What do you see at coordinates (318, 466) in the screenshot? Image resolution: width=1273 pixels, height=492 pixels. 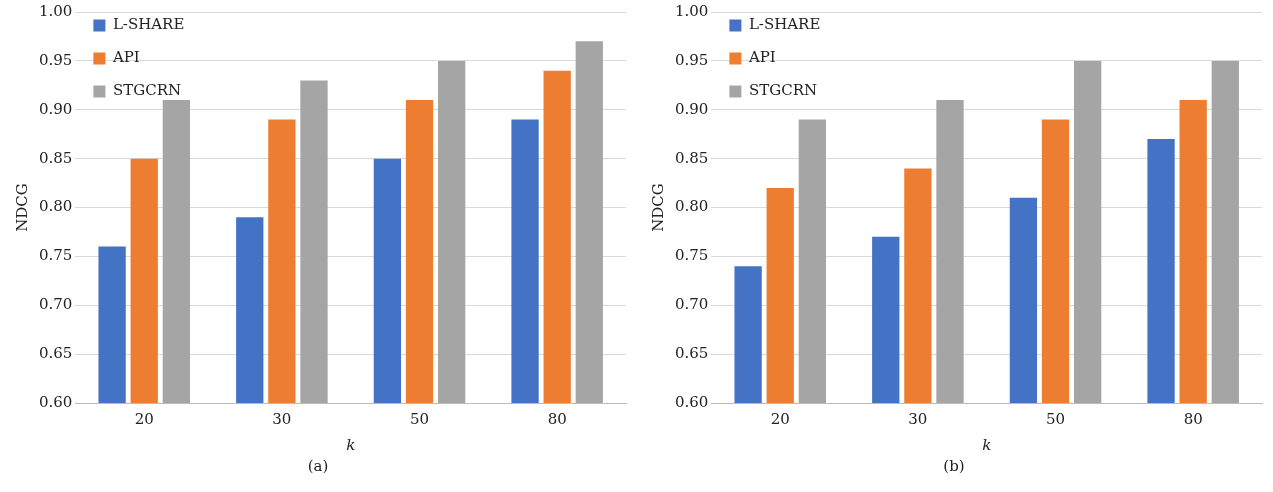 I see `text: (a)` at bounding box center [318, 466].